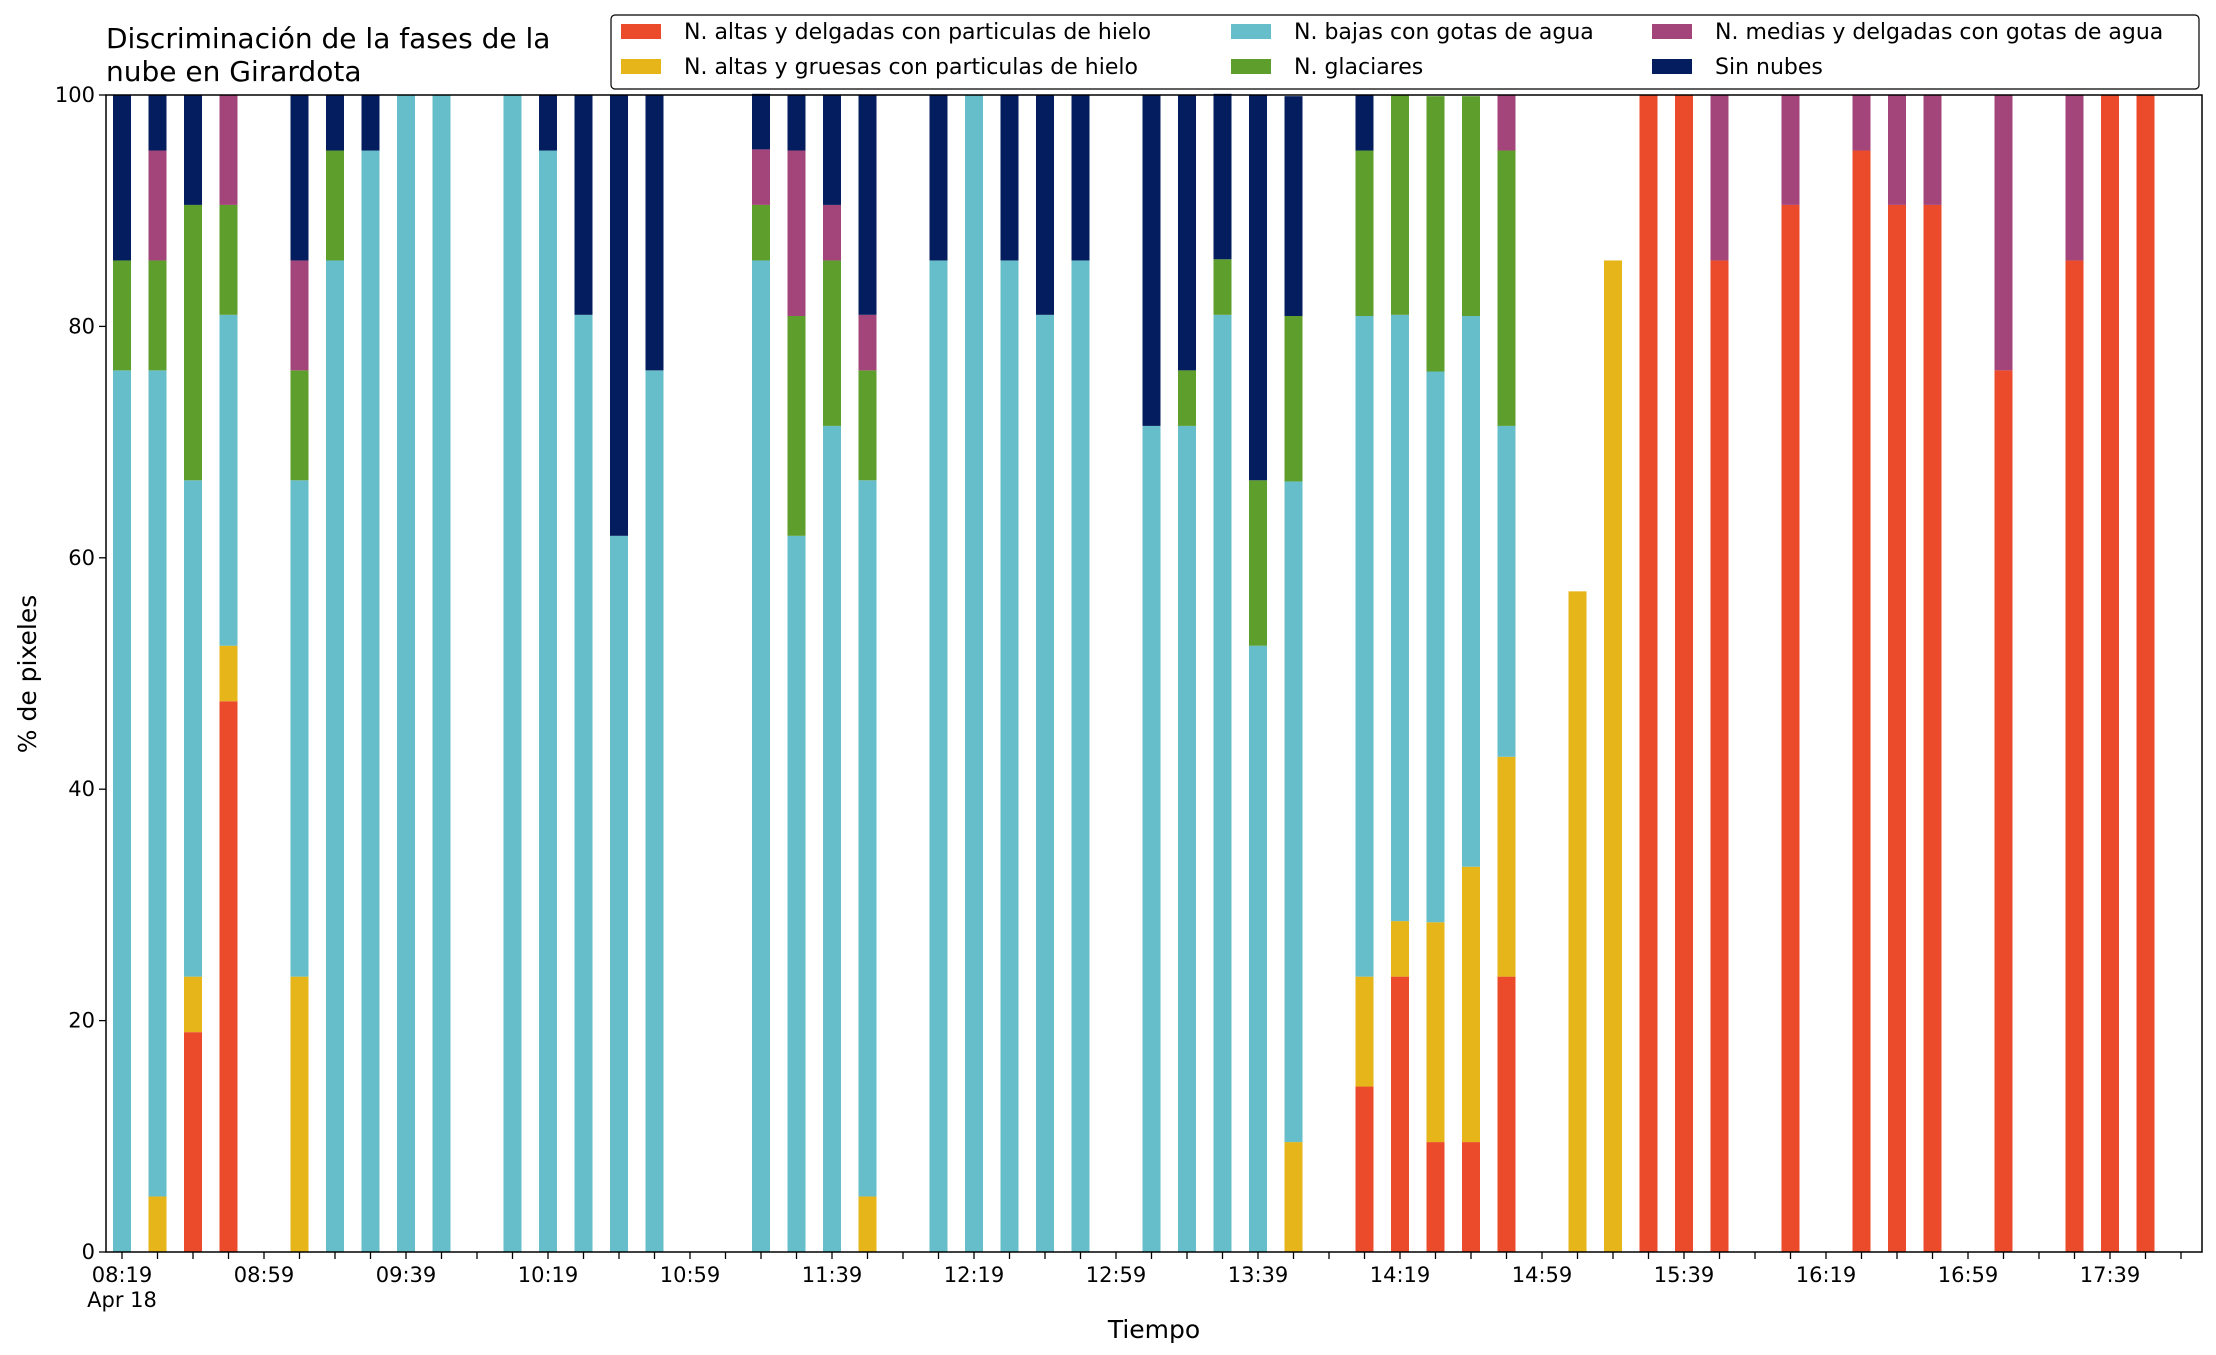 Image resolution: width=2216 pixels, height=1355 pixels. What do you see at coordinates (1542, 1275) in the screenshot?
I see `x-tick-label-14:59: 14:59` at bounding box center [1542, 1275].